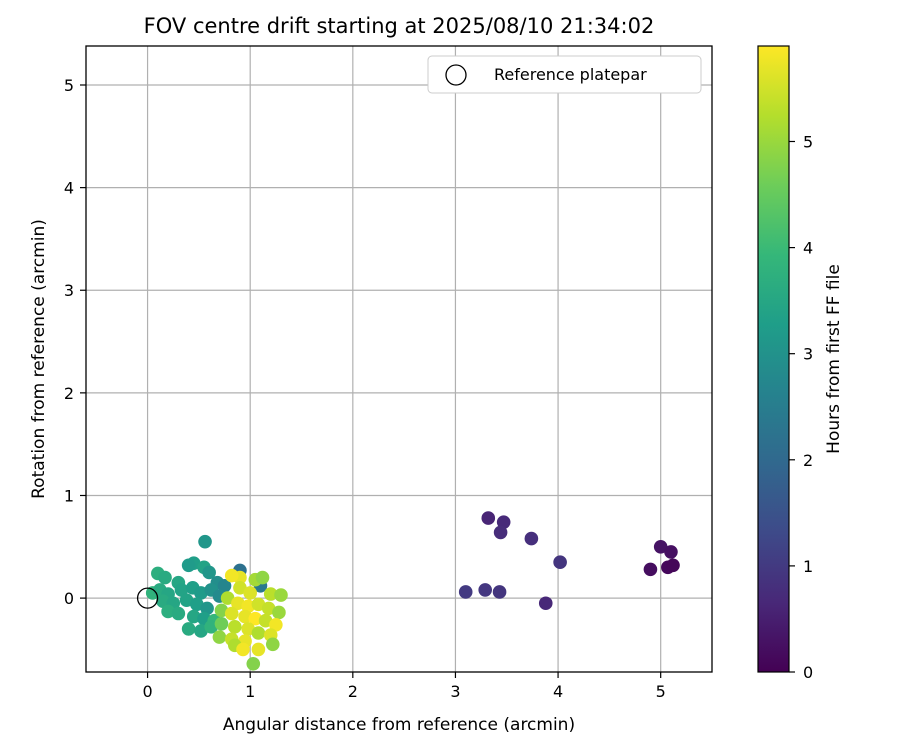 The width and height of the screenshot is (900, 750). What do you see at coordinates (69, 598) in the screenshot?
I see `y-tick-label: 0` at bounding box center [69, 598].